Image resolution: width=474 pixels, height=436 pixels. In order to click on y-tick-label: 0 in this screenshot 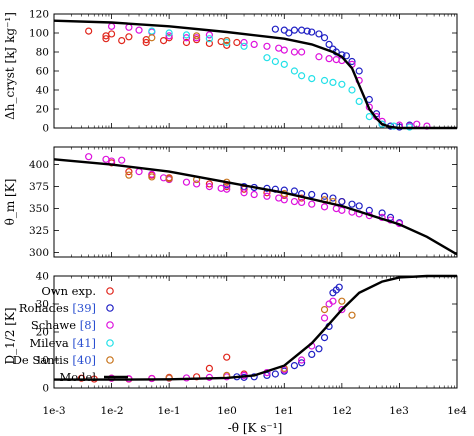, I will do `click(45, 389)`.